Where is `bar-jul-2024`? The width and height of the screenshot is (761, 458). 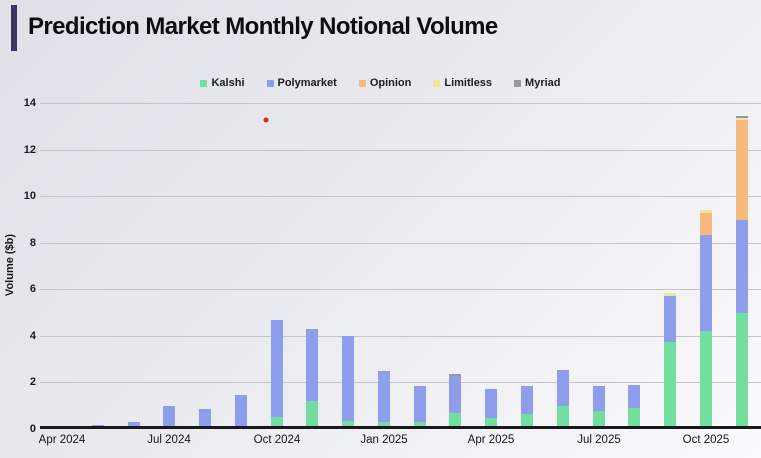
bar-jul-2024 is located at coordinates (169, 416).